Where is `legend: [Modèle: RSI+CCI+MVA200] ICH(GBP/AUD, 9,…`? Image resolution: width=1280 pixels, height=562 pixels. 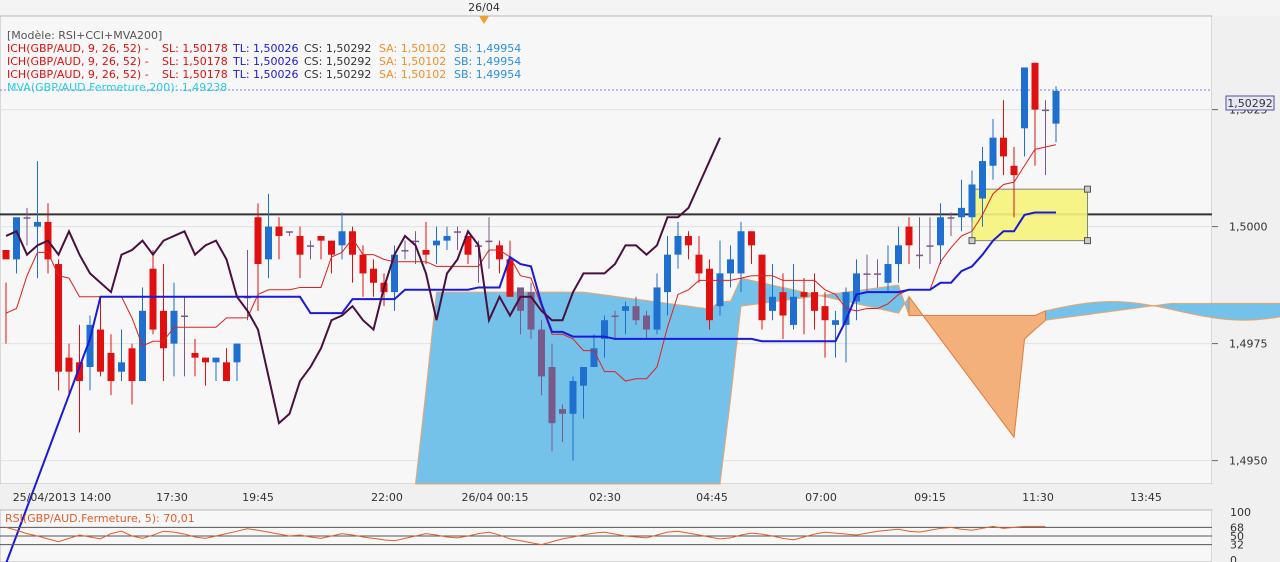 legend: [Modèle: RSI+CCI+MVA200] ICH(GBP/AUD, 9,… is located at coordinates (264, 61).